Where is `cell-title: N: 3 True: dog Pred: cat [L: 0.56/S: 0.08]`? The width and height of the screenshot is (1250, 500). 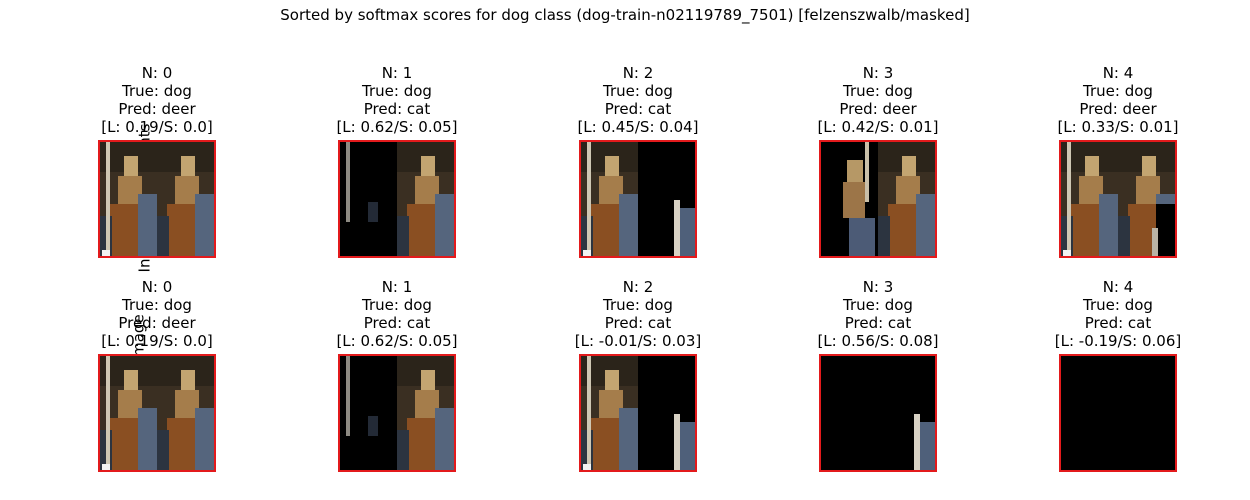 cell-title: N: 3 True: dog Pred: cat [L: 0.56/S: 0.08] is located at coordinates (878, 314).